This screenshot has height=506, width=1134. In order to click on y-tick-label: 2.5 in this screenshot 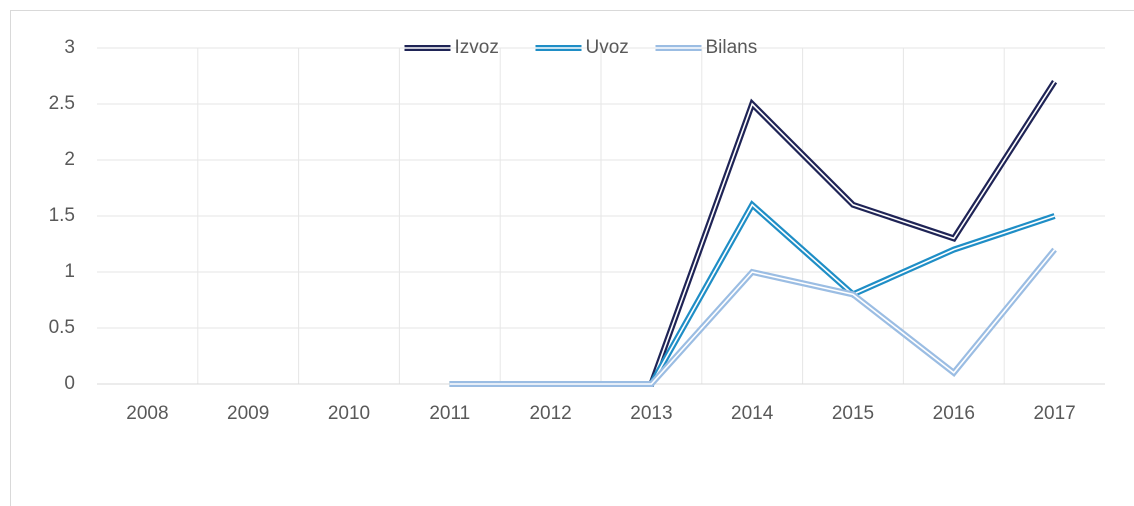, I will do `click(62, 103)`.